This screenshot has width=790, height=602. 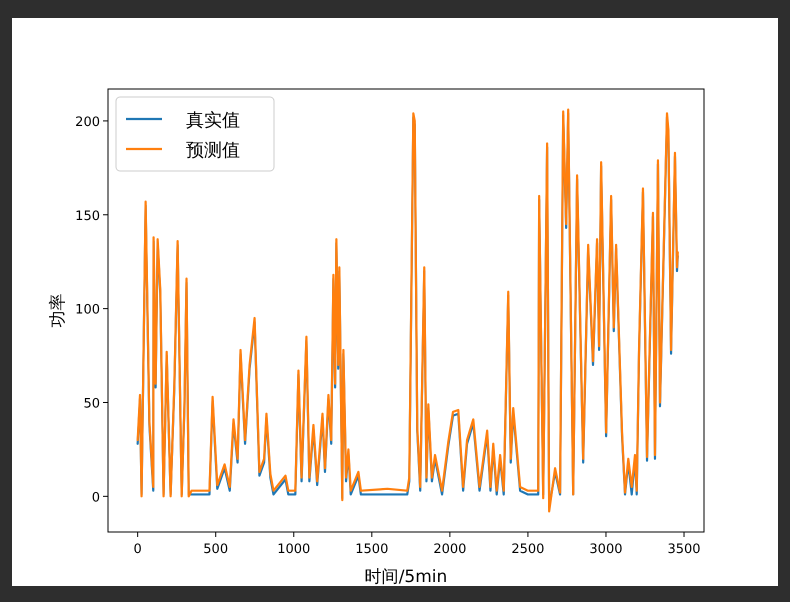 I want to click on legend-label: 真实值, so click(x=213, y=120).